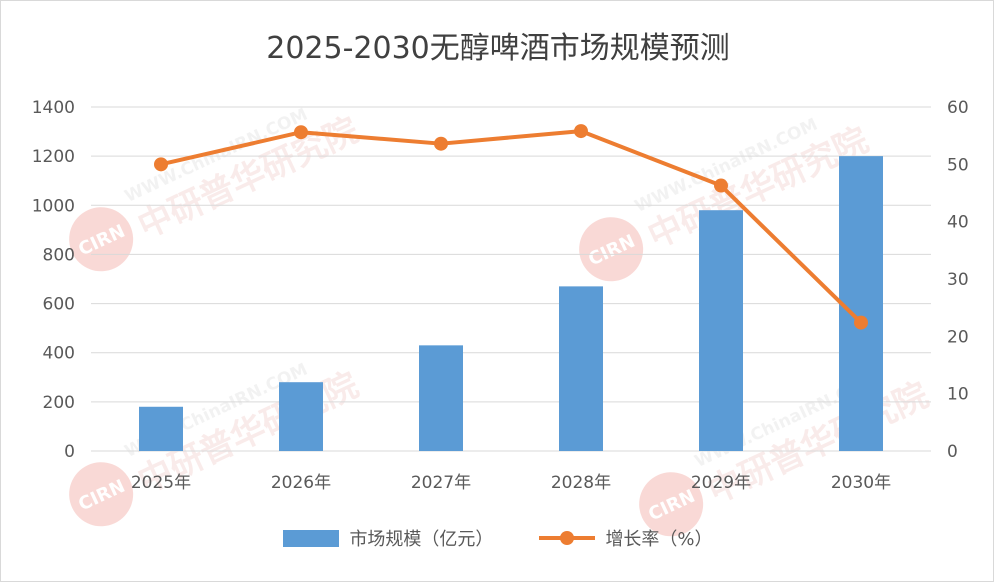 This screenshot has height=583, width=994. I want to click on y-right-tick-label: 40, so click(958, 223).